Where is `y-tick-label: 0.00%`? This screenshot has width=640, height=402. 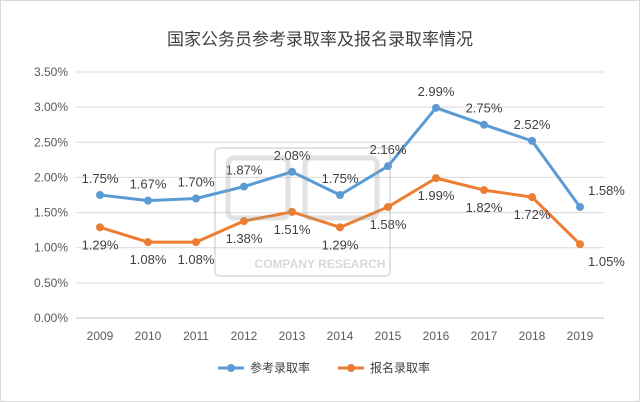 y-tick-label: 0.00% is located at coordinates (51, 318).